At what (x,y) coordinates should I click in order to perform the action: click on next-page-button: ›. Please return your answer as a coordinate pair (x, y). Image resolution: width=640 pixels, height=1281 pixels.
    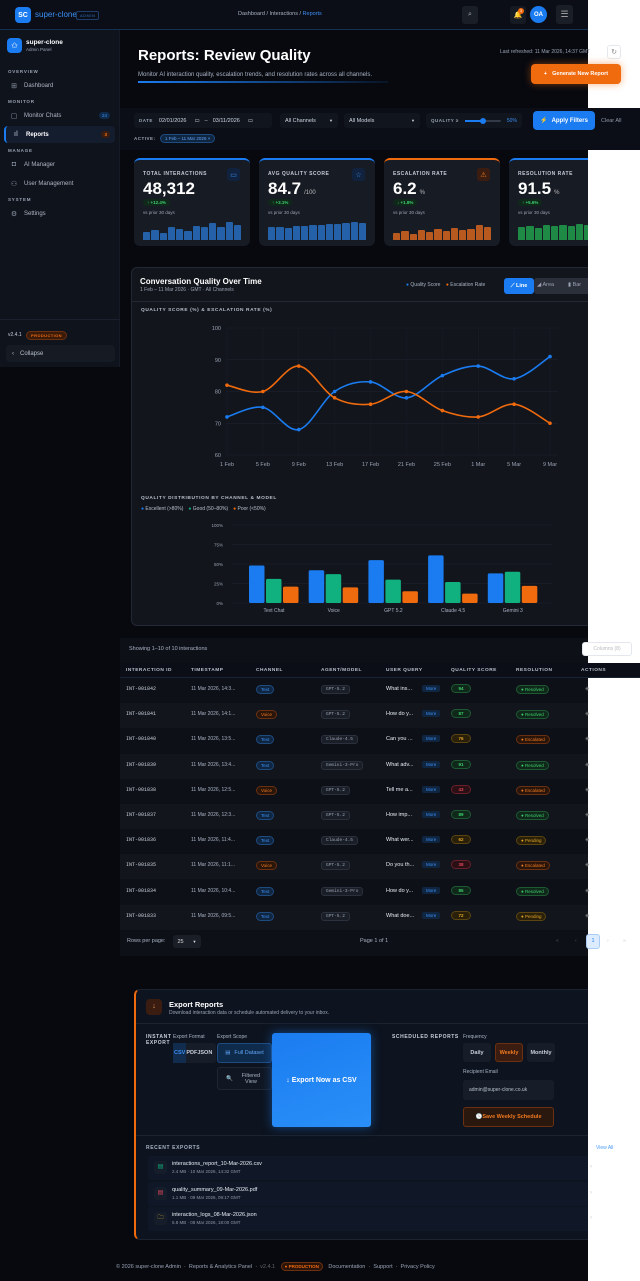
    Looking at the image, I should click on (608, 941).